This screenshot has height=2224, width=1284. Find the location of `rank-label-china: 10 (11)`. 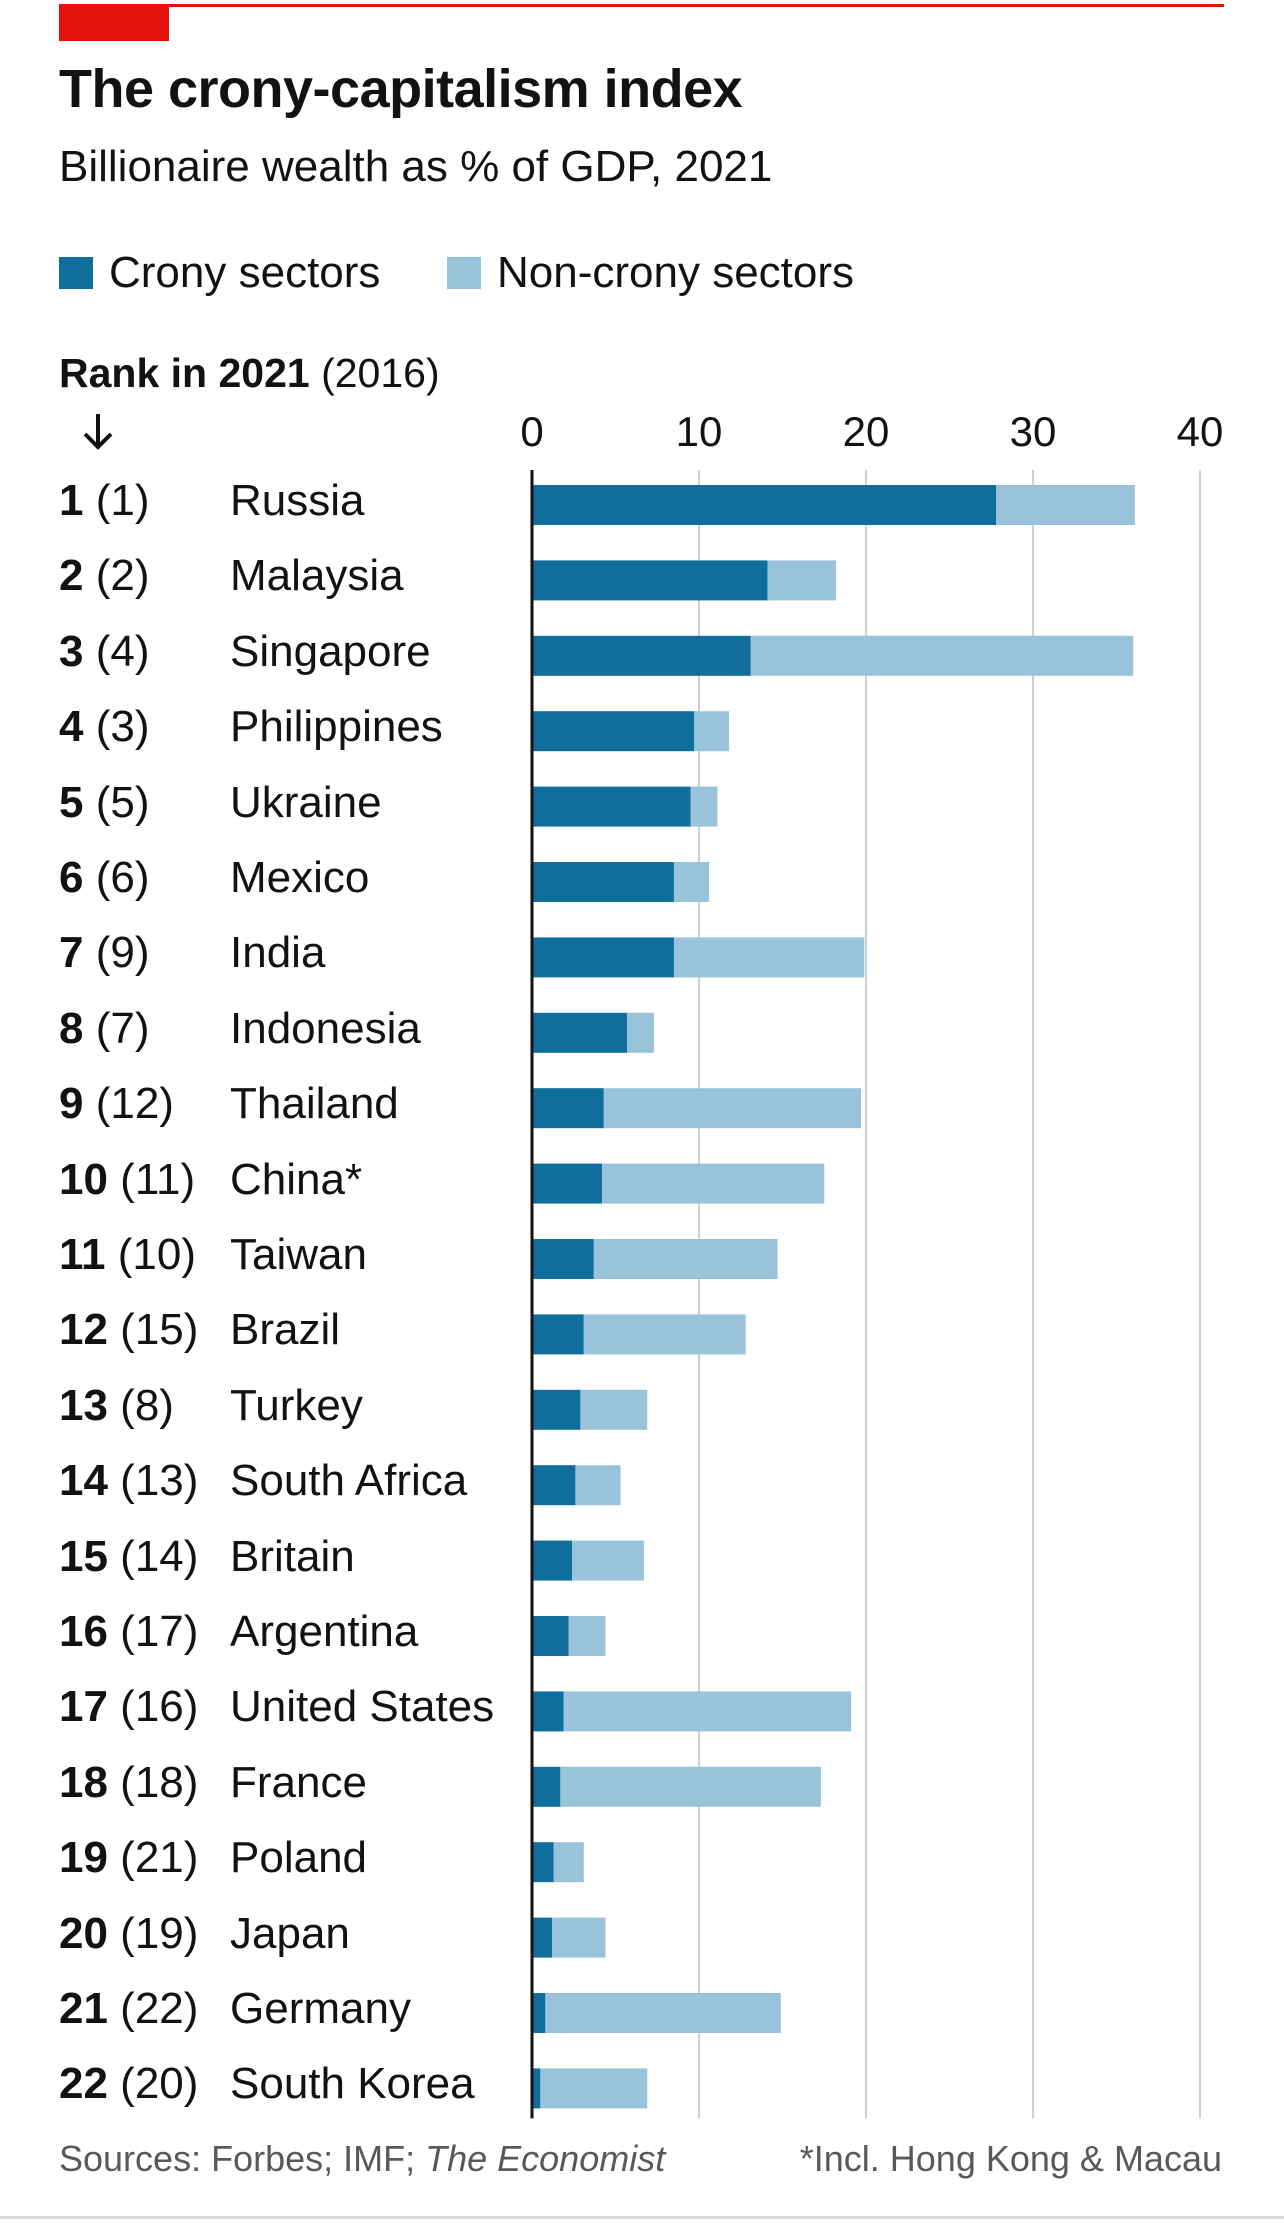

rank-label-china: 10 (11) is located at coordinates (127, 1180).